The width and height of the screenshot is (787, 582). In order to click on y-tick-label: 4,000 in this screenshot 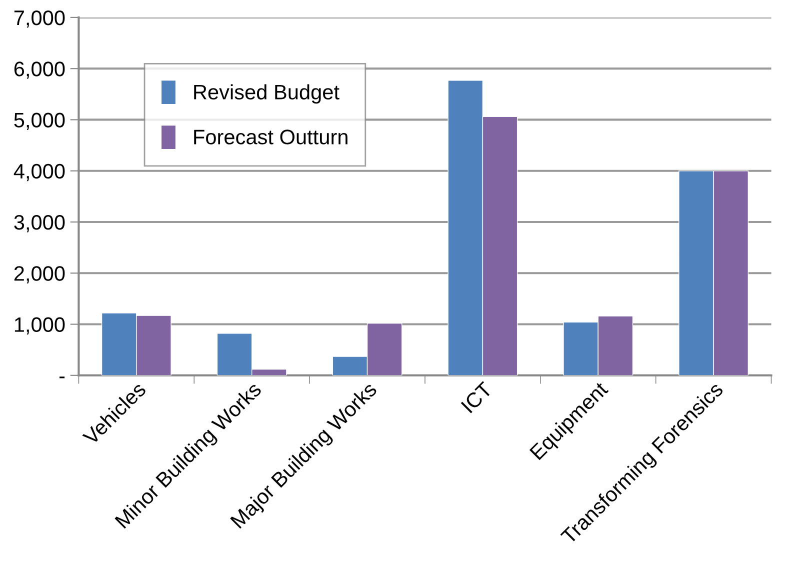, I will do `click(39, 173)`.